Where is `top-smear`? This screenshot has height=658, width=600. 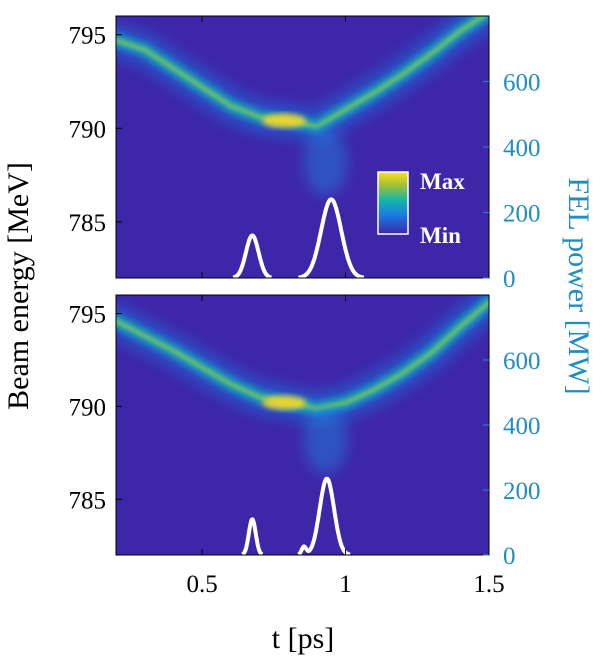 top-smear is located at coordinates (325, 161).